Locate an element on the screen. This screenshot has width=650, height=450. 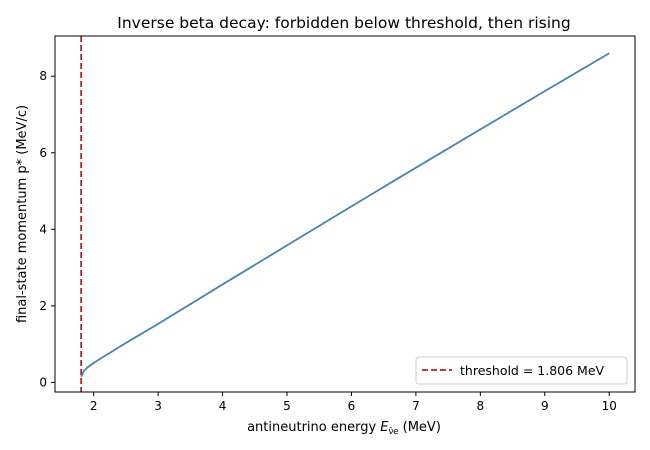
x-axis-label-text: antineutrino energy is located at coordinates (311, 427).